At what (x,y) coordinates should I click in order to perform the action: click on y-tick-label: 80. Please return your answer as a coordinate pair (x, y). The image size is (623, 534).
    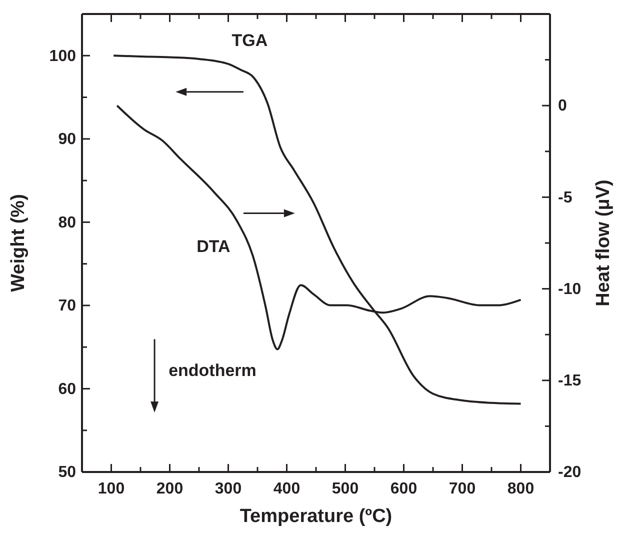
    Looking at the image, I should click on (67, 223).